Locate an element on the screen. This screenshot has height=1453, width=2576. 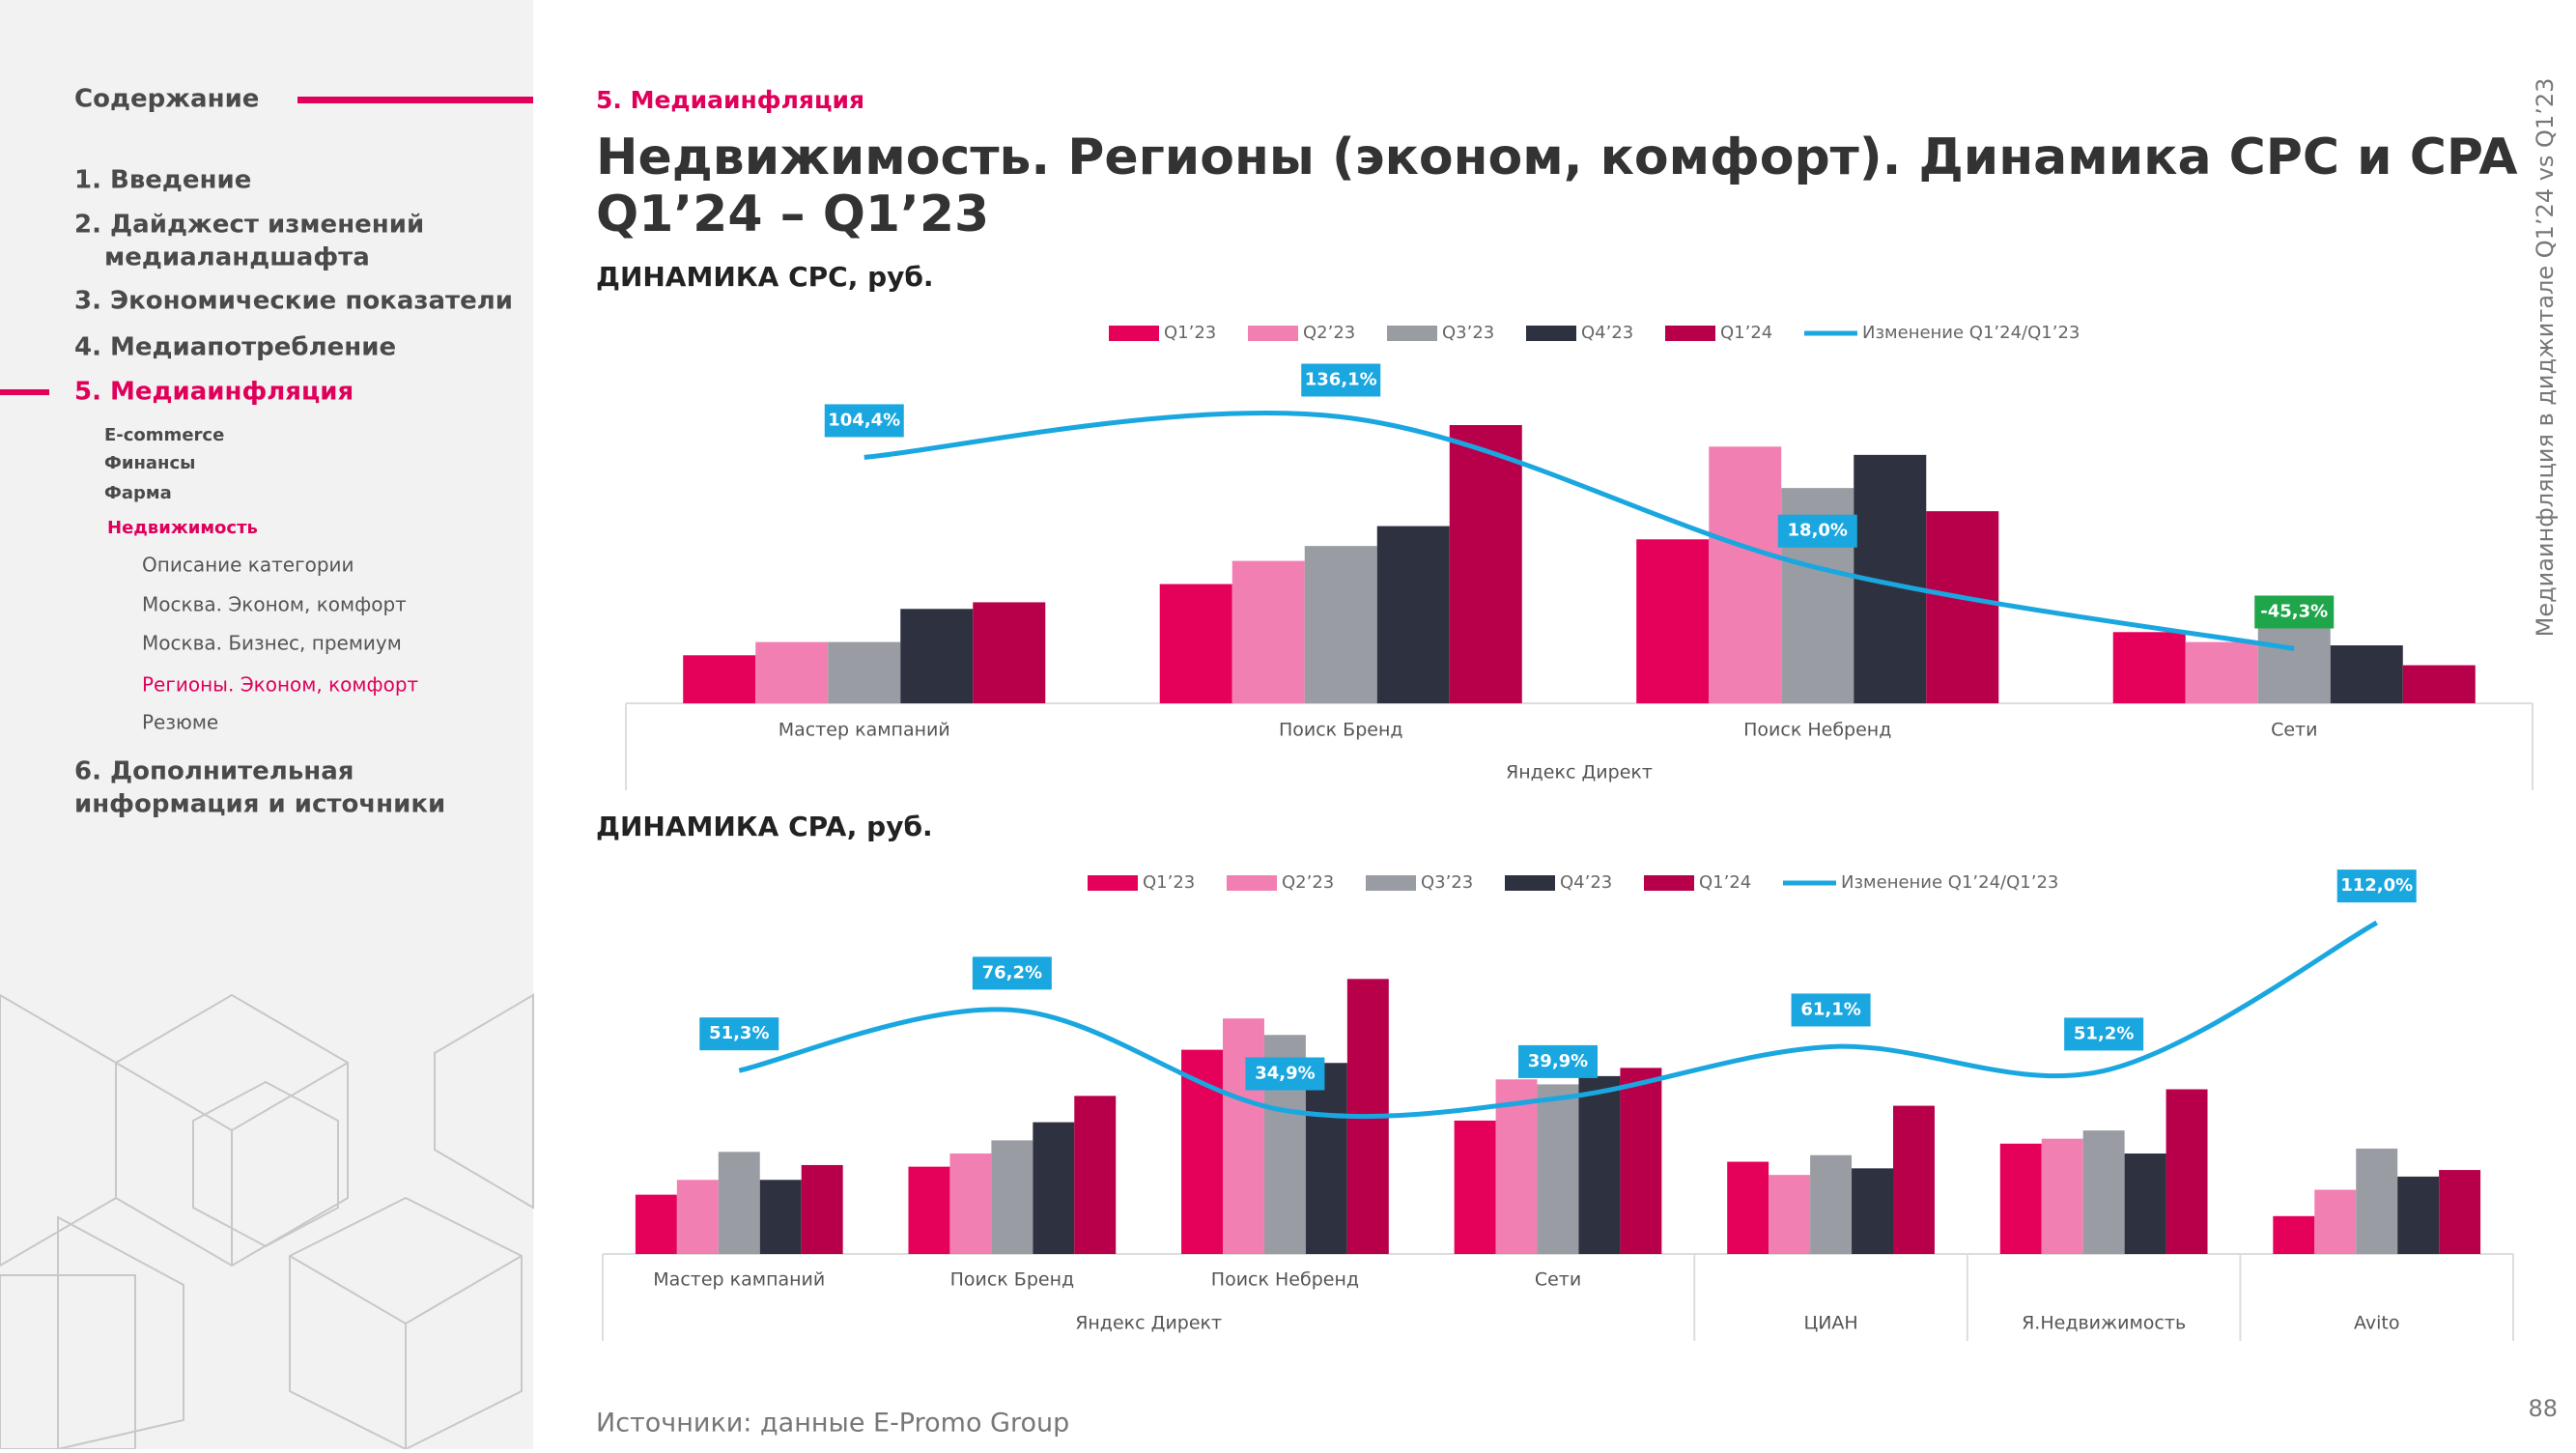
title: Q1’24 – Q1’23 is located at coordinates (792, 214).